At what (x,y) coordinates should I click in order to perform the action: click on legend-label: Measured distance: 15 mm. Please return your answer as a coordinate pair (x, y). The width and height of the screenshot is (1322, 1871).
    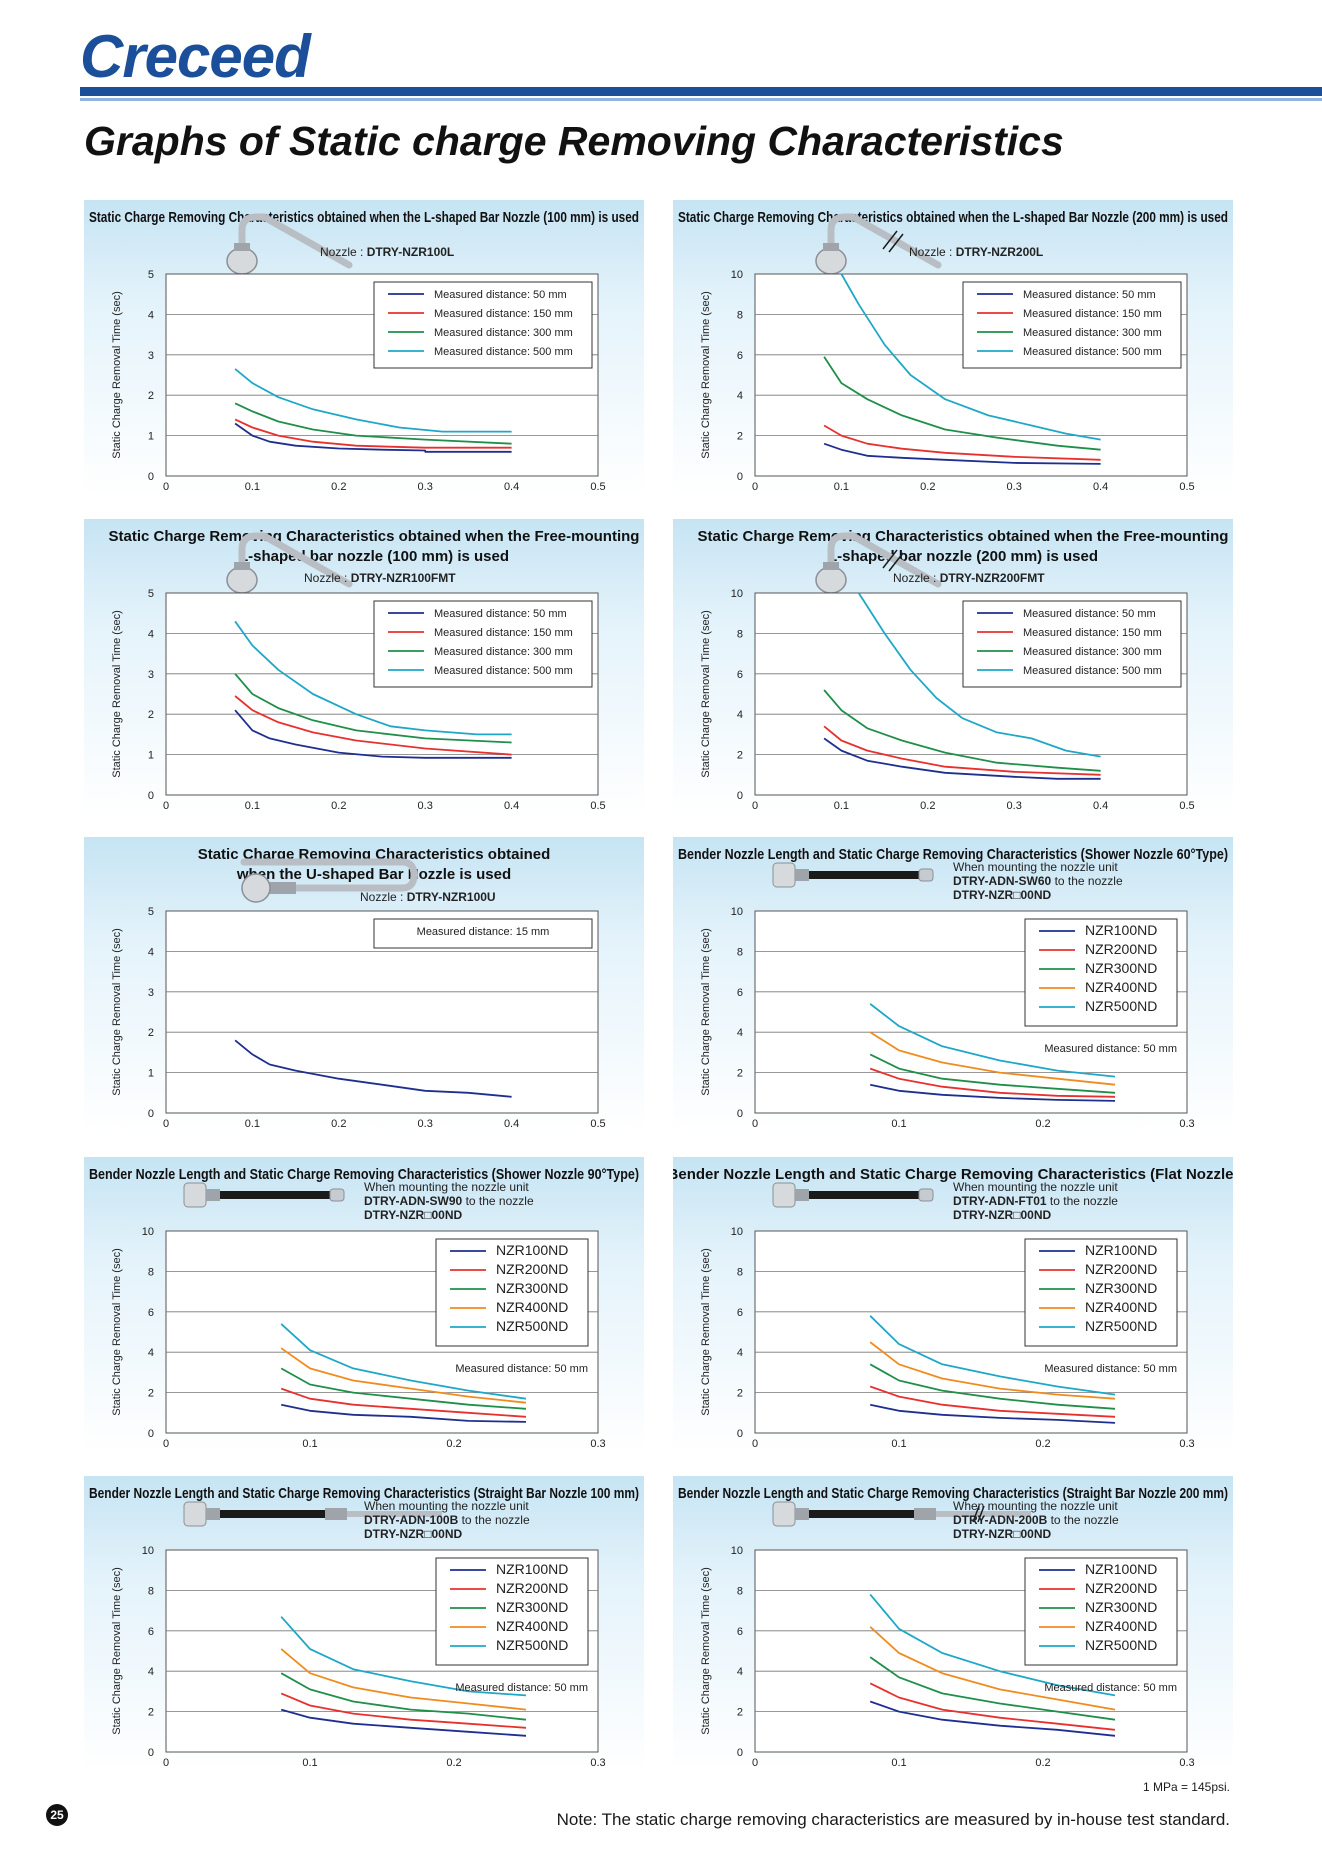
    Looking at the image, I should click on (483, 932).